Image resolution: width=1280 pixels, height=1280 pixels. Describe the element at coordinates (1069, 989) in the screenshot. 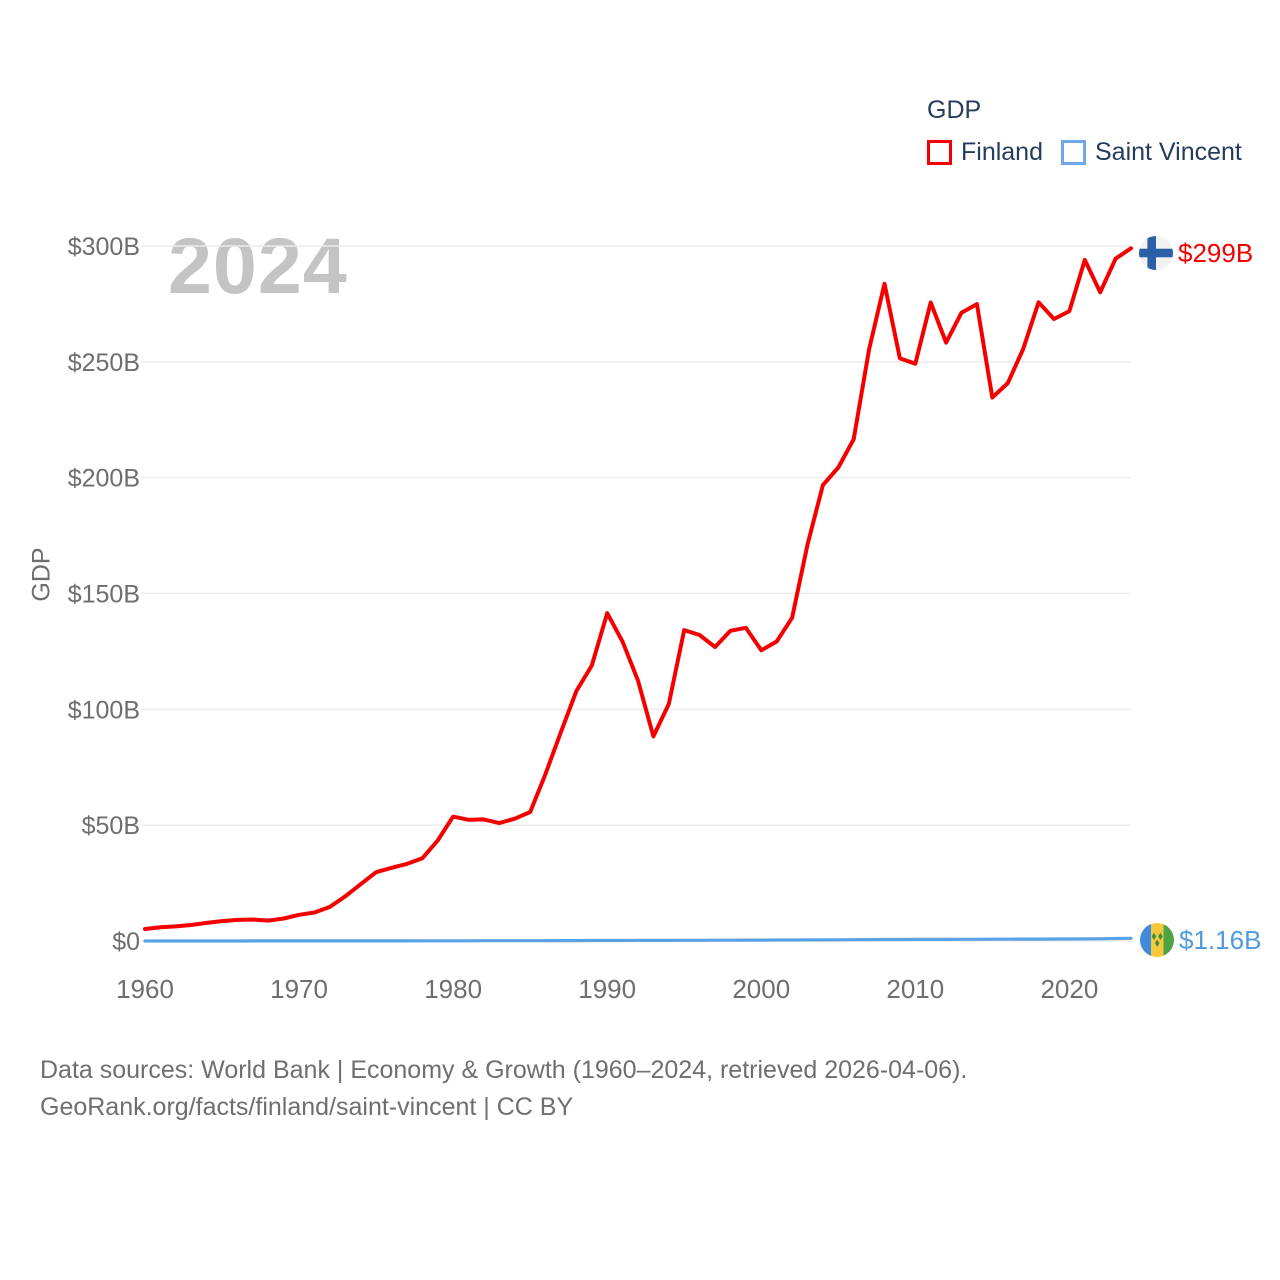

I see `x-tick-label: 2020` at that location.